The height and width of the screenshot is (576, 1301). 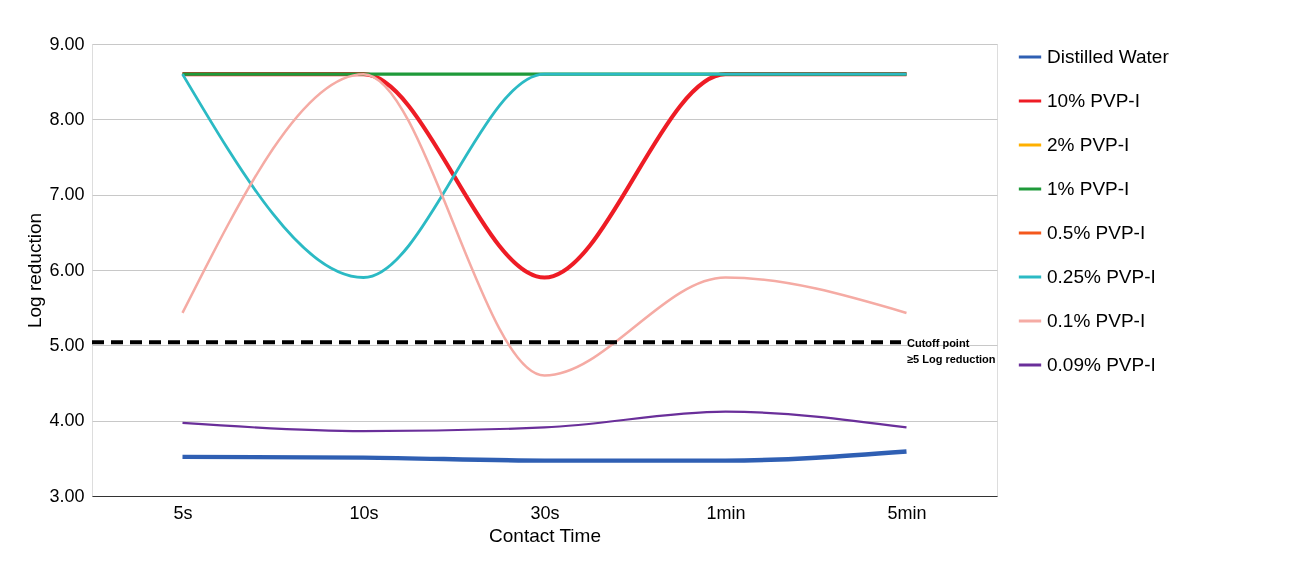 What do you see at coordinates (67, 344) in the screenshot?
I see `y-tick-label: 5.00` at bounding box center [67, 344].